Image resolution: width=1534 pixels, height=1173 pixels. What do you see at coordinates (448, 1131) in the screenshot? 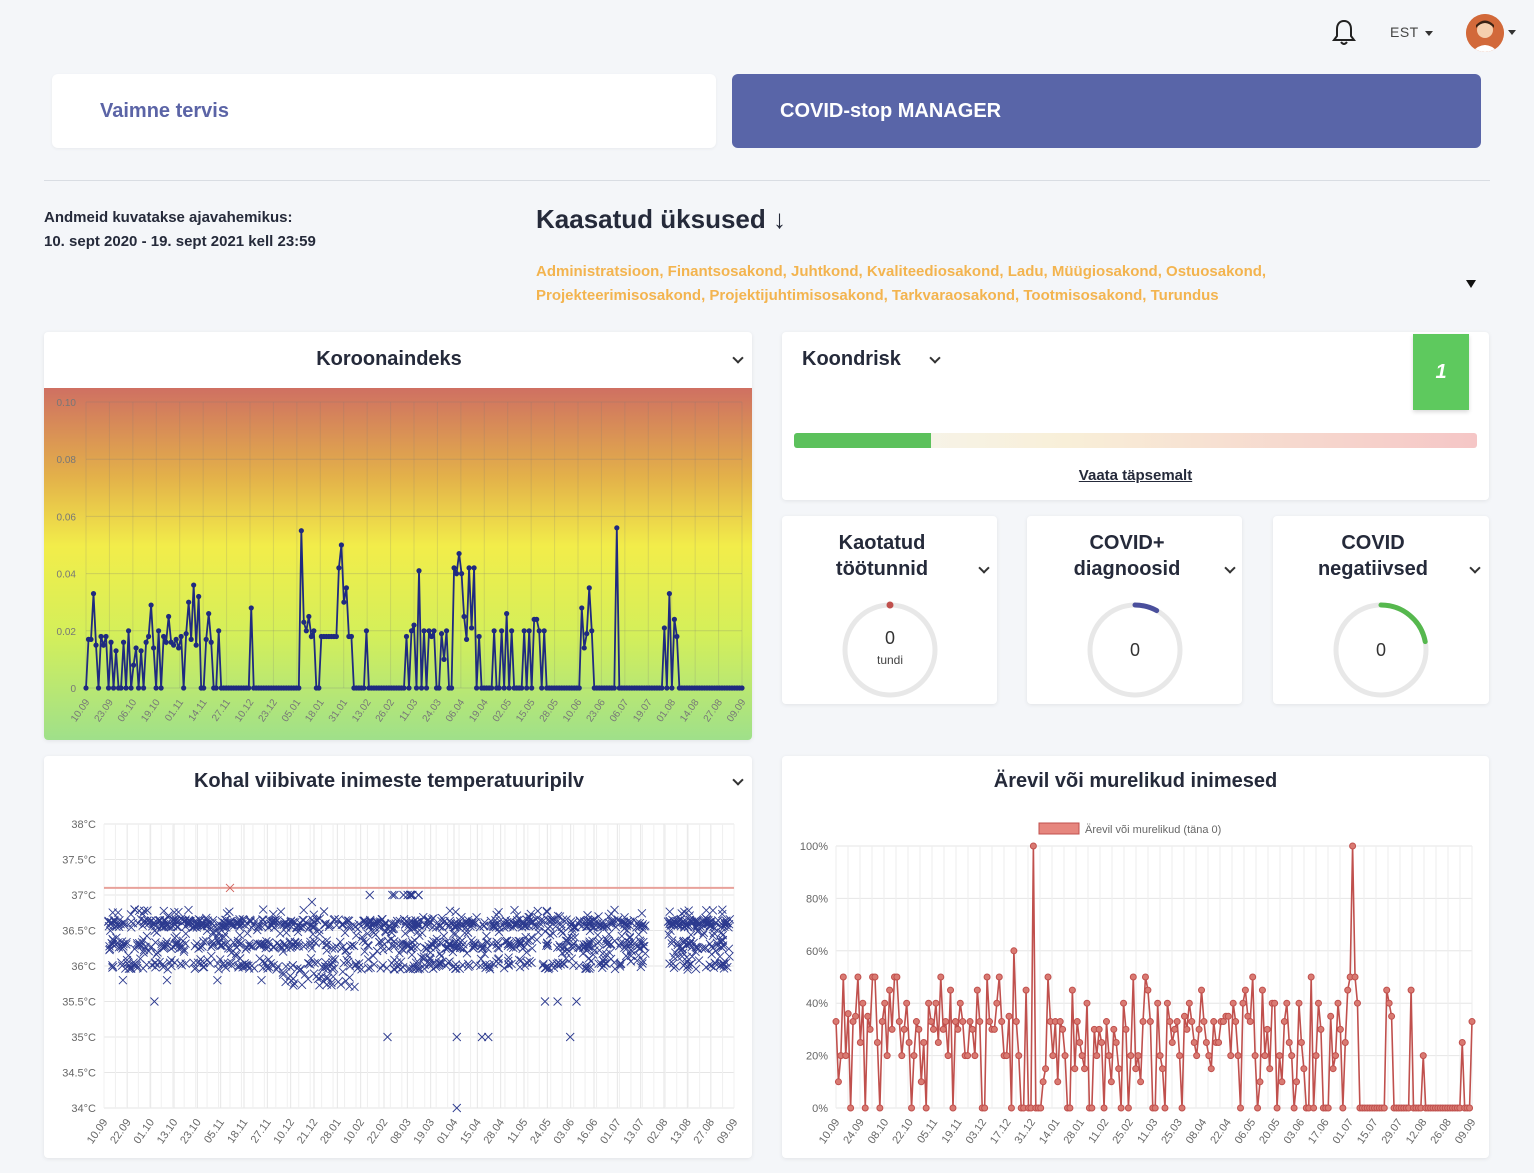
I see `x-tick-label: 01.04` at bounding box center [448, 1131].